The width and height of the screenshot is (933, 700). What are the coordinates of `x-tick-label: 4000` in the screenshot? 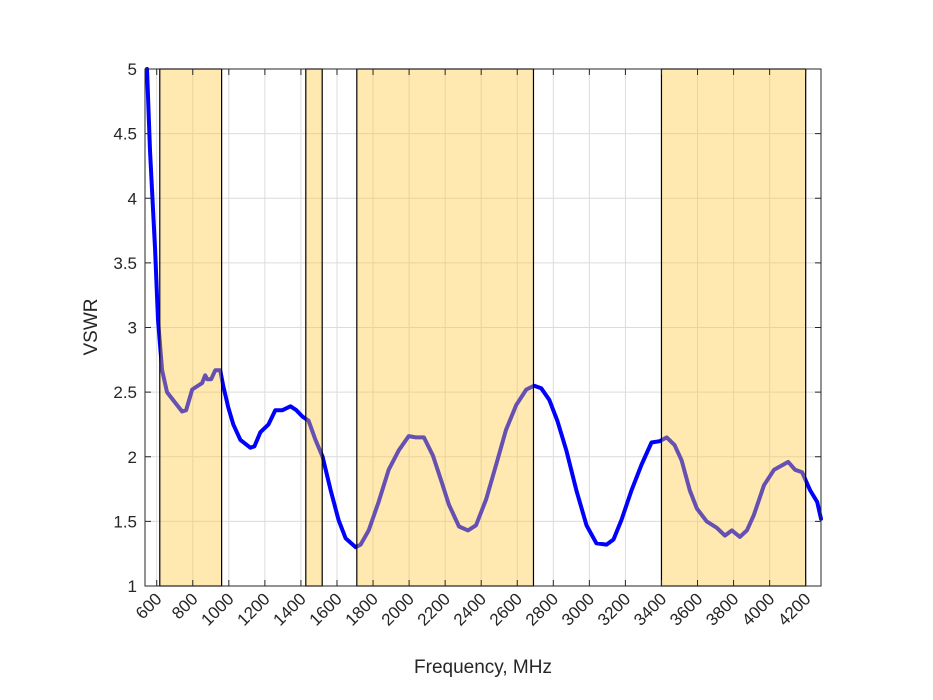 It's located at (758, 609).